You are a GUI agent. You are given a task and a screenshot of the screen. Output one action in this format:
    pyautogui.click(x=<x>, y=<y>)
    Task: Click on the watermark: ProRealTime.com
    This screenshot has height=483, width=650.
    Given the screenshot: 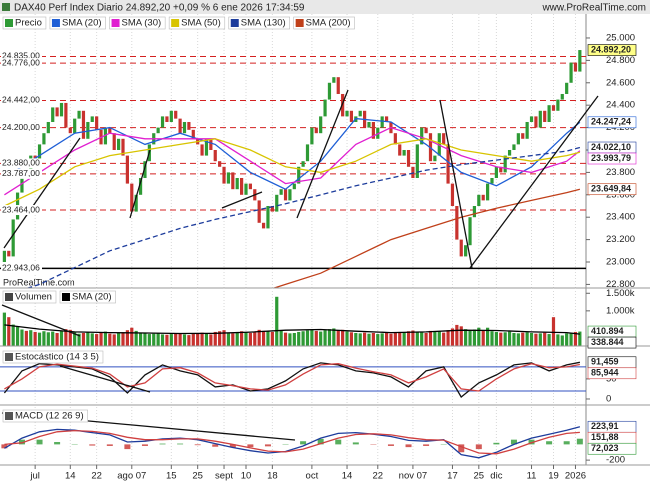 What is the action you would take?
    pyautogui.click(x=39, y=282)
    